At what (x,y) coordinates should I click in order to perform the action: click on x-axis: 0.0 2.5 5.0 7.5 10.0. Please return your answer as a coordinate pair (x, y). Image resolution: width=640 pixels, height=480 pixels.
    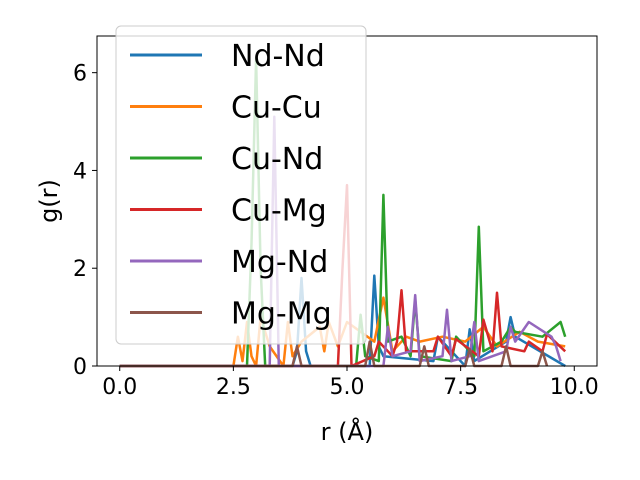
    Looking at the image, I should click on (350, 383).